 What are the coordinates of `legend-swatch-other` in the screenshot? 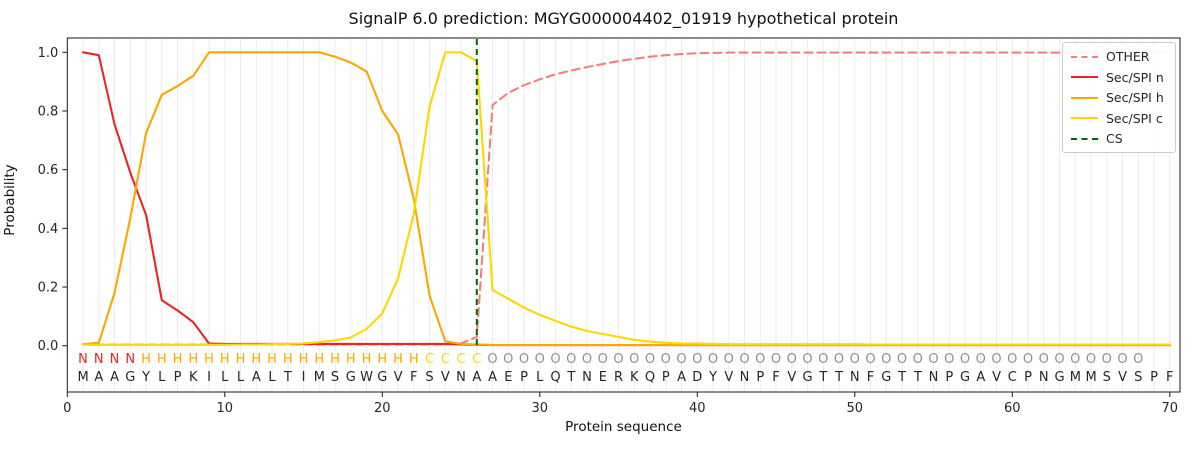 It's located at (1084, 56).